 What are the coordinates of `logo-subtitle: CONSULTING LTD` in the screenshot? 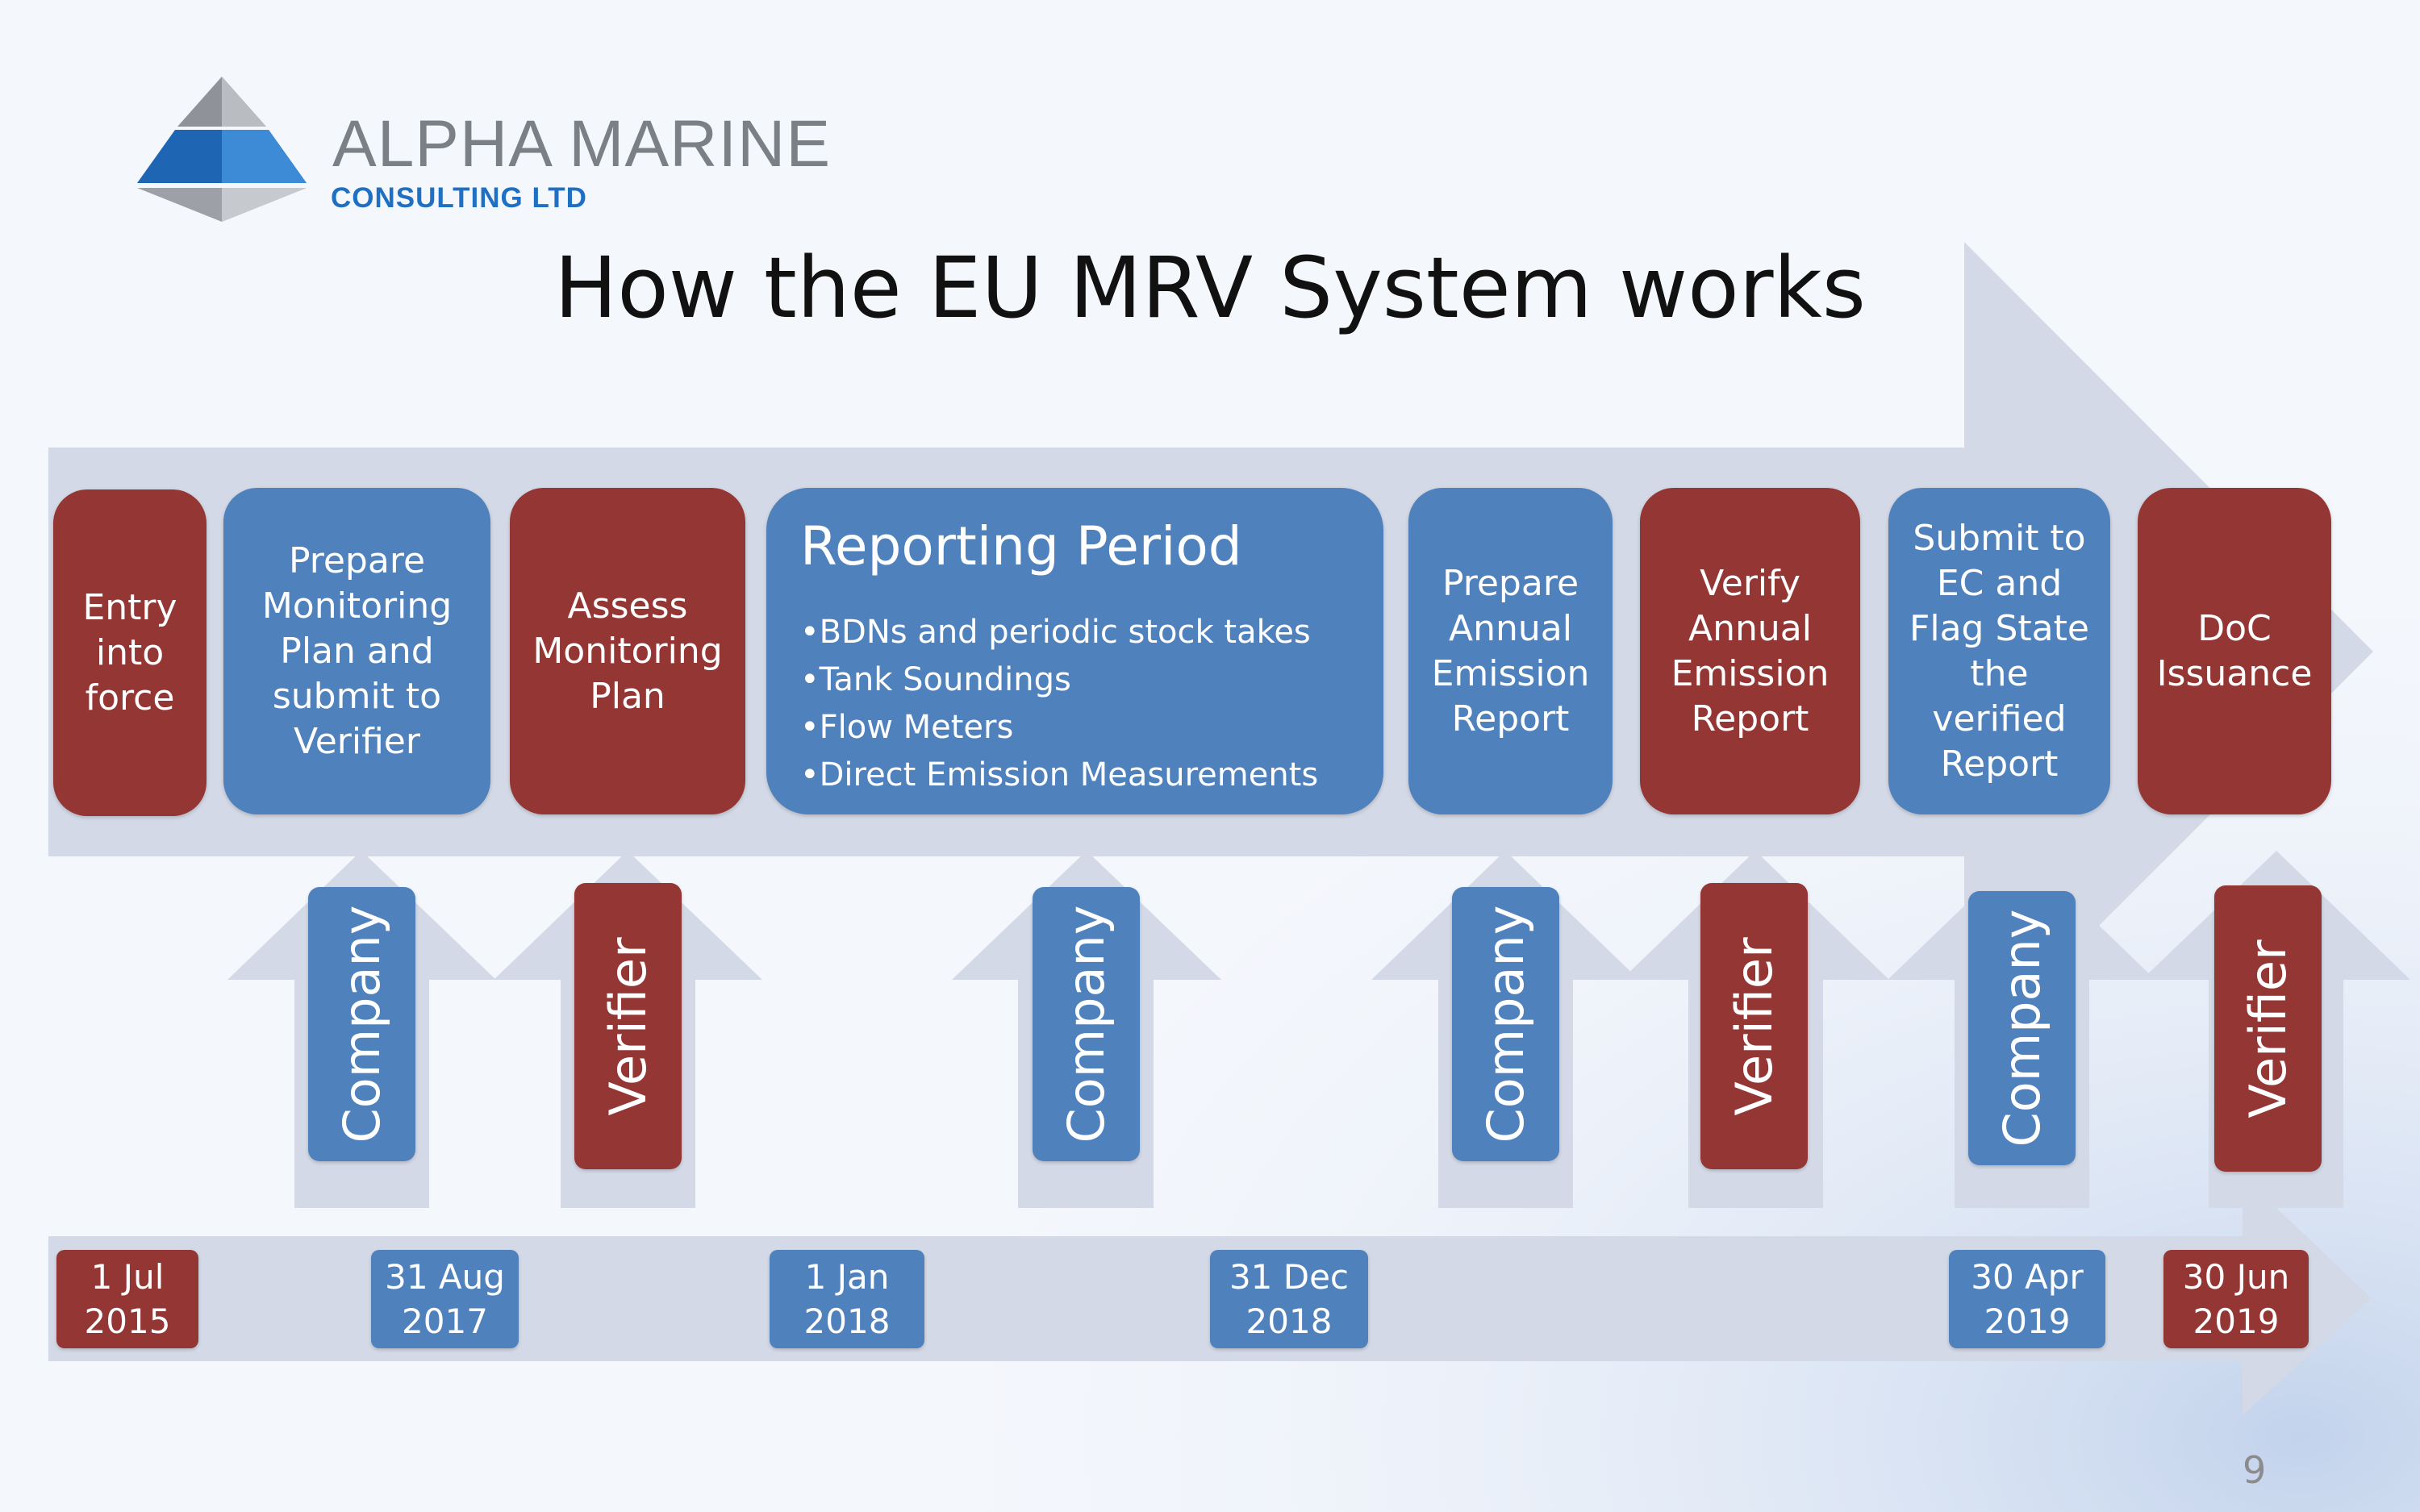 It's located at (459, 198).